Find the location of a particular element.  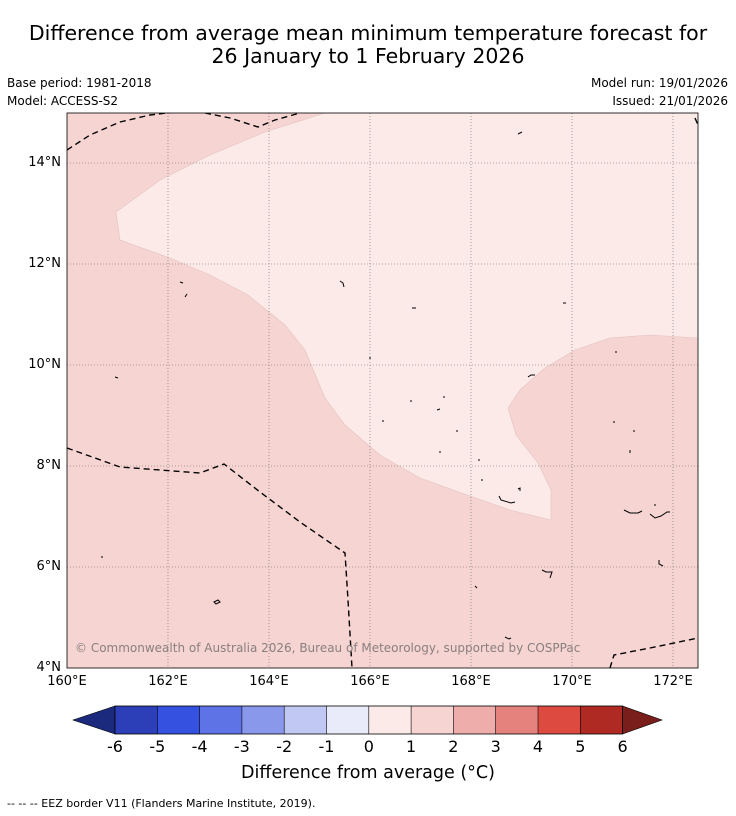

lon-tick-label: 172°E is located at coordinates (673, 681).